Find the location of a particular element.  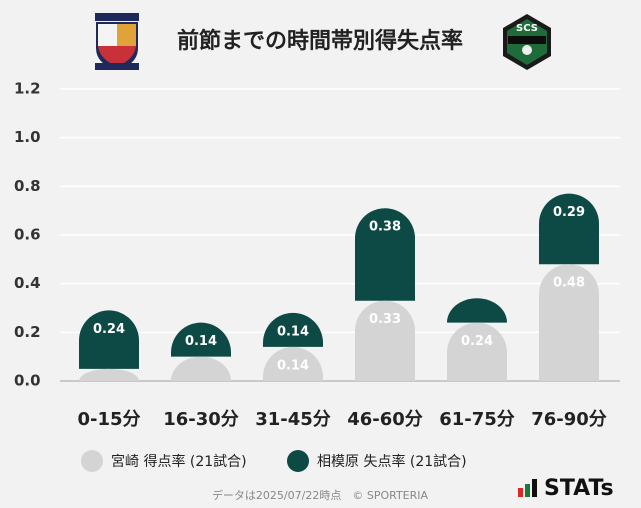

left-logo is located at coordinates (117, 41).